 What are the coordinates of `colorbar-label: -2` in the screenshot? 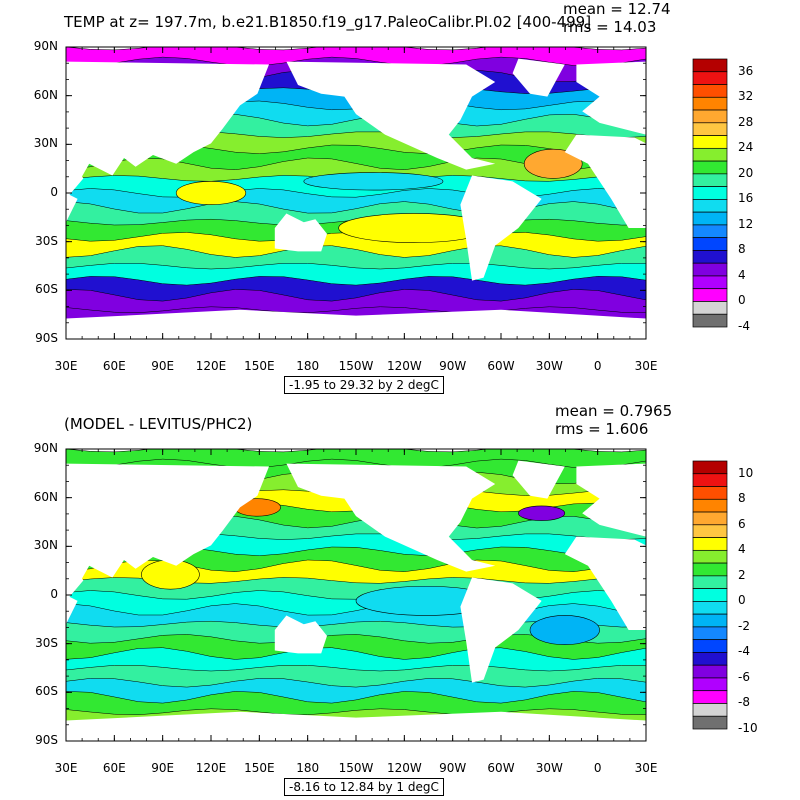 It's located at (744, 625).